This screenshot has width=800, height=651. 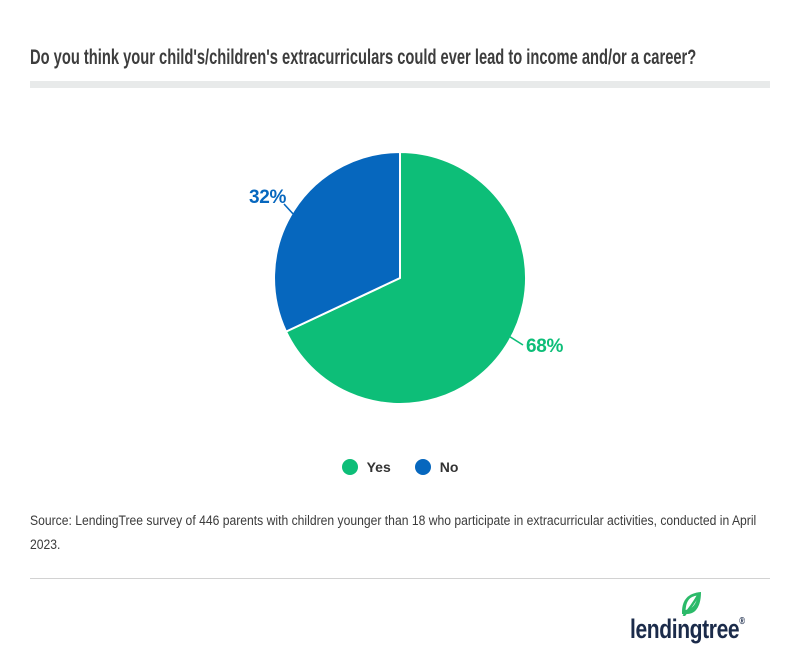 What do you see at coordinates (400, 578) in the screenshot?
I see `footer-divider` at bounding box center [400, 578].